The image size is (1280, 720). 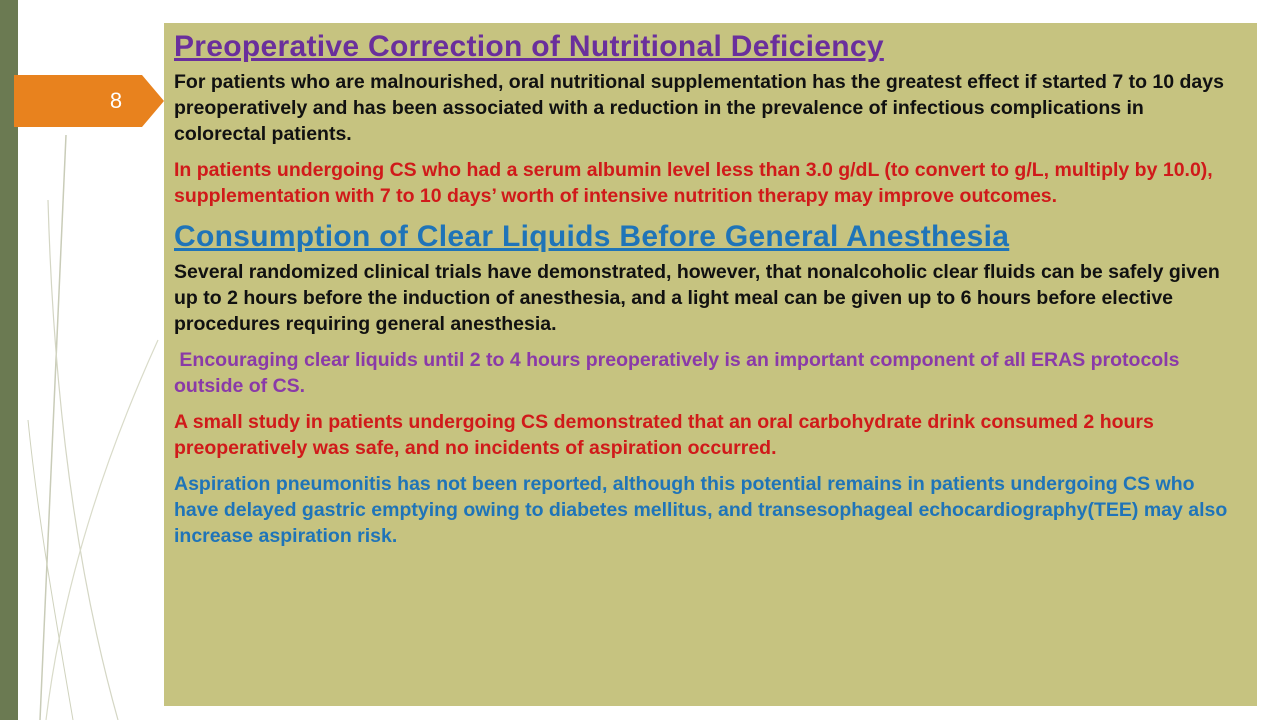 I want to click on slide-number: 8, so click(x=116, y=100).